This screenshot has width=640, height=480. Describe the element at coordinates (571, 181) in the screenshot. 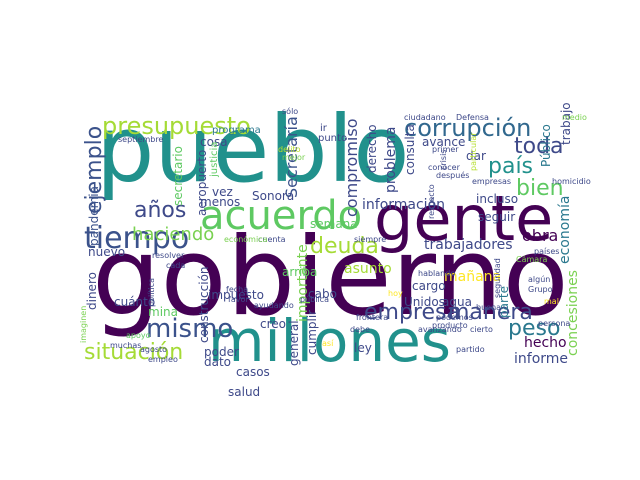

I see `cloud-word: homicidio` at that location.